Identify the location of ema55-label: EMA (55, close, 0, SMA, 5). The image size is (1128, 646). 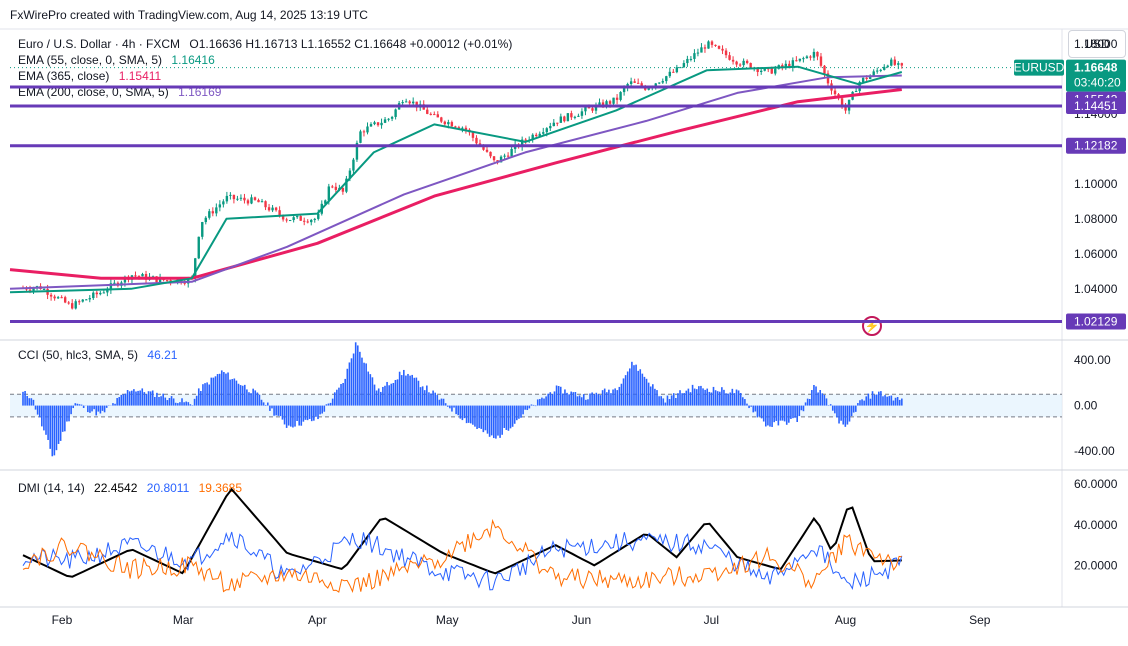
(90, 60).